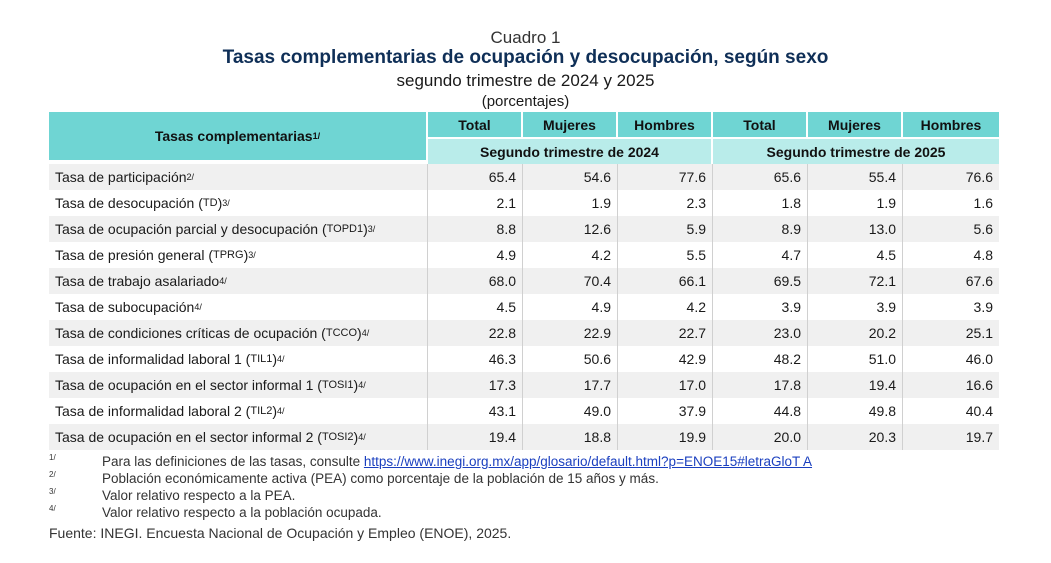  Describe the element at coordinates (570, 411) in the screenshot. I see `value-cell: 49.0` at that location.